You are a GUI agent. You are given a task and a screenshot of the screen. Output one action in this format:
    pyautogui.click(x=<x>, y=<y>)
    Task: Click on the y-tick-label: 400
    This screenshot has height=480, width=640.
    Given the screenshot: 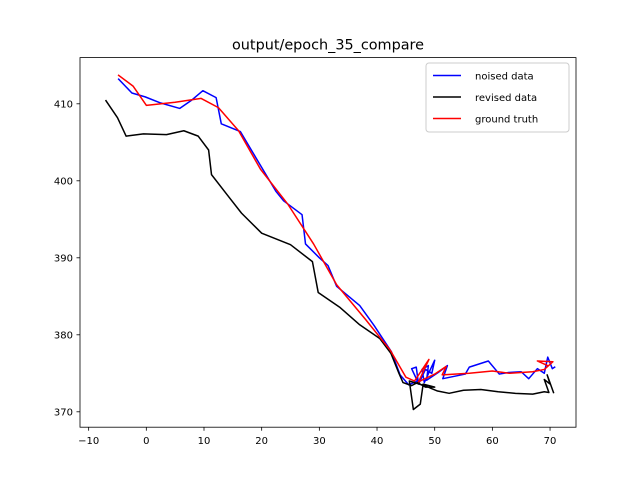 What is the action you would take?
    pyautogui.click(x=63, y=181)
    